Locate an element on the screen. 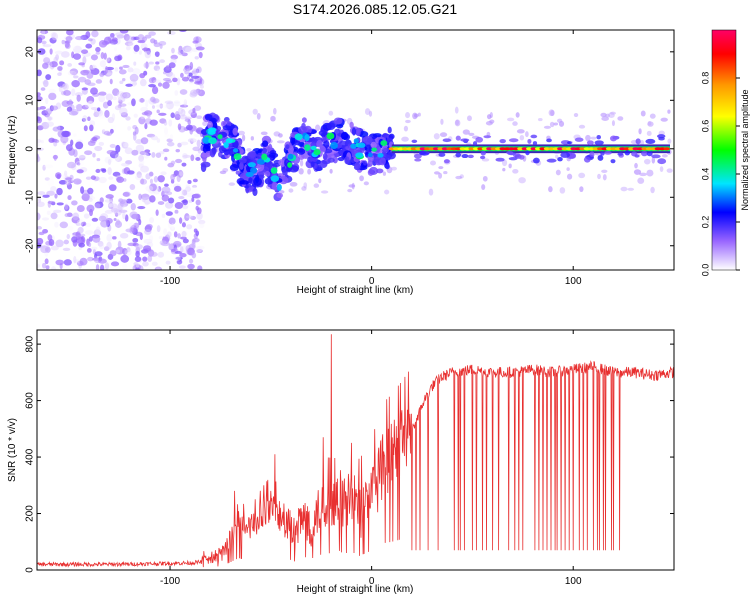 The image size is (750, 600). y-tick-label: 0 is located at coordinates (30, 149).